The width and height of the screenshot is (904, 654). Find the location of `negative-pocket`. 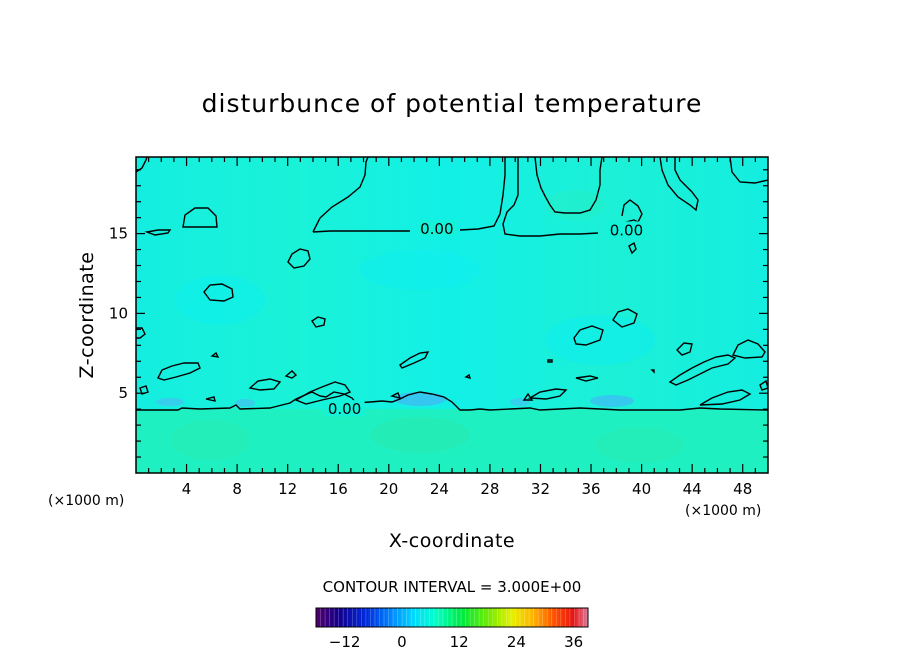

negative-pocket is located at coordinates (420, 399).